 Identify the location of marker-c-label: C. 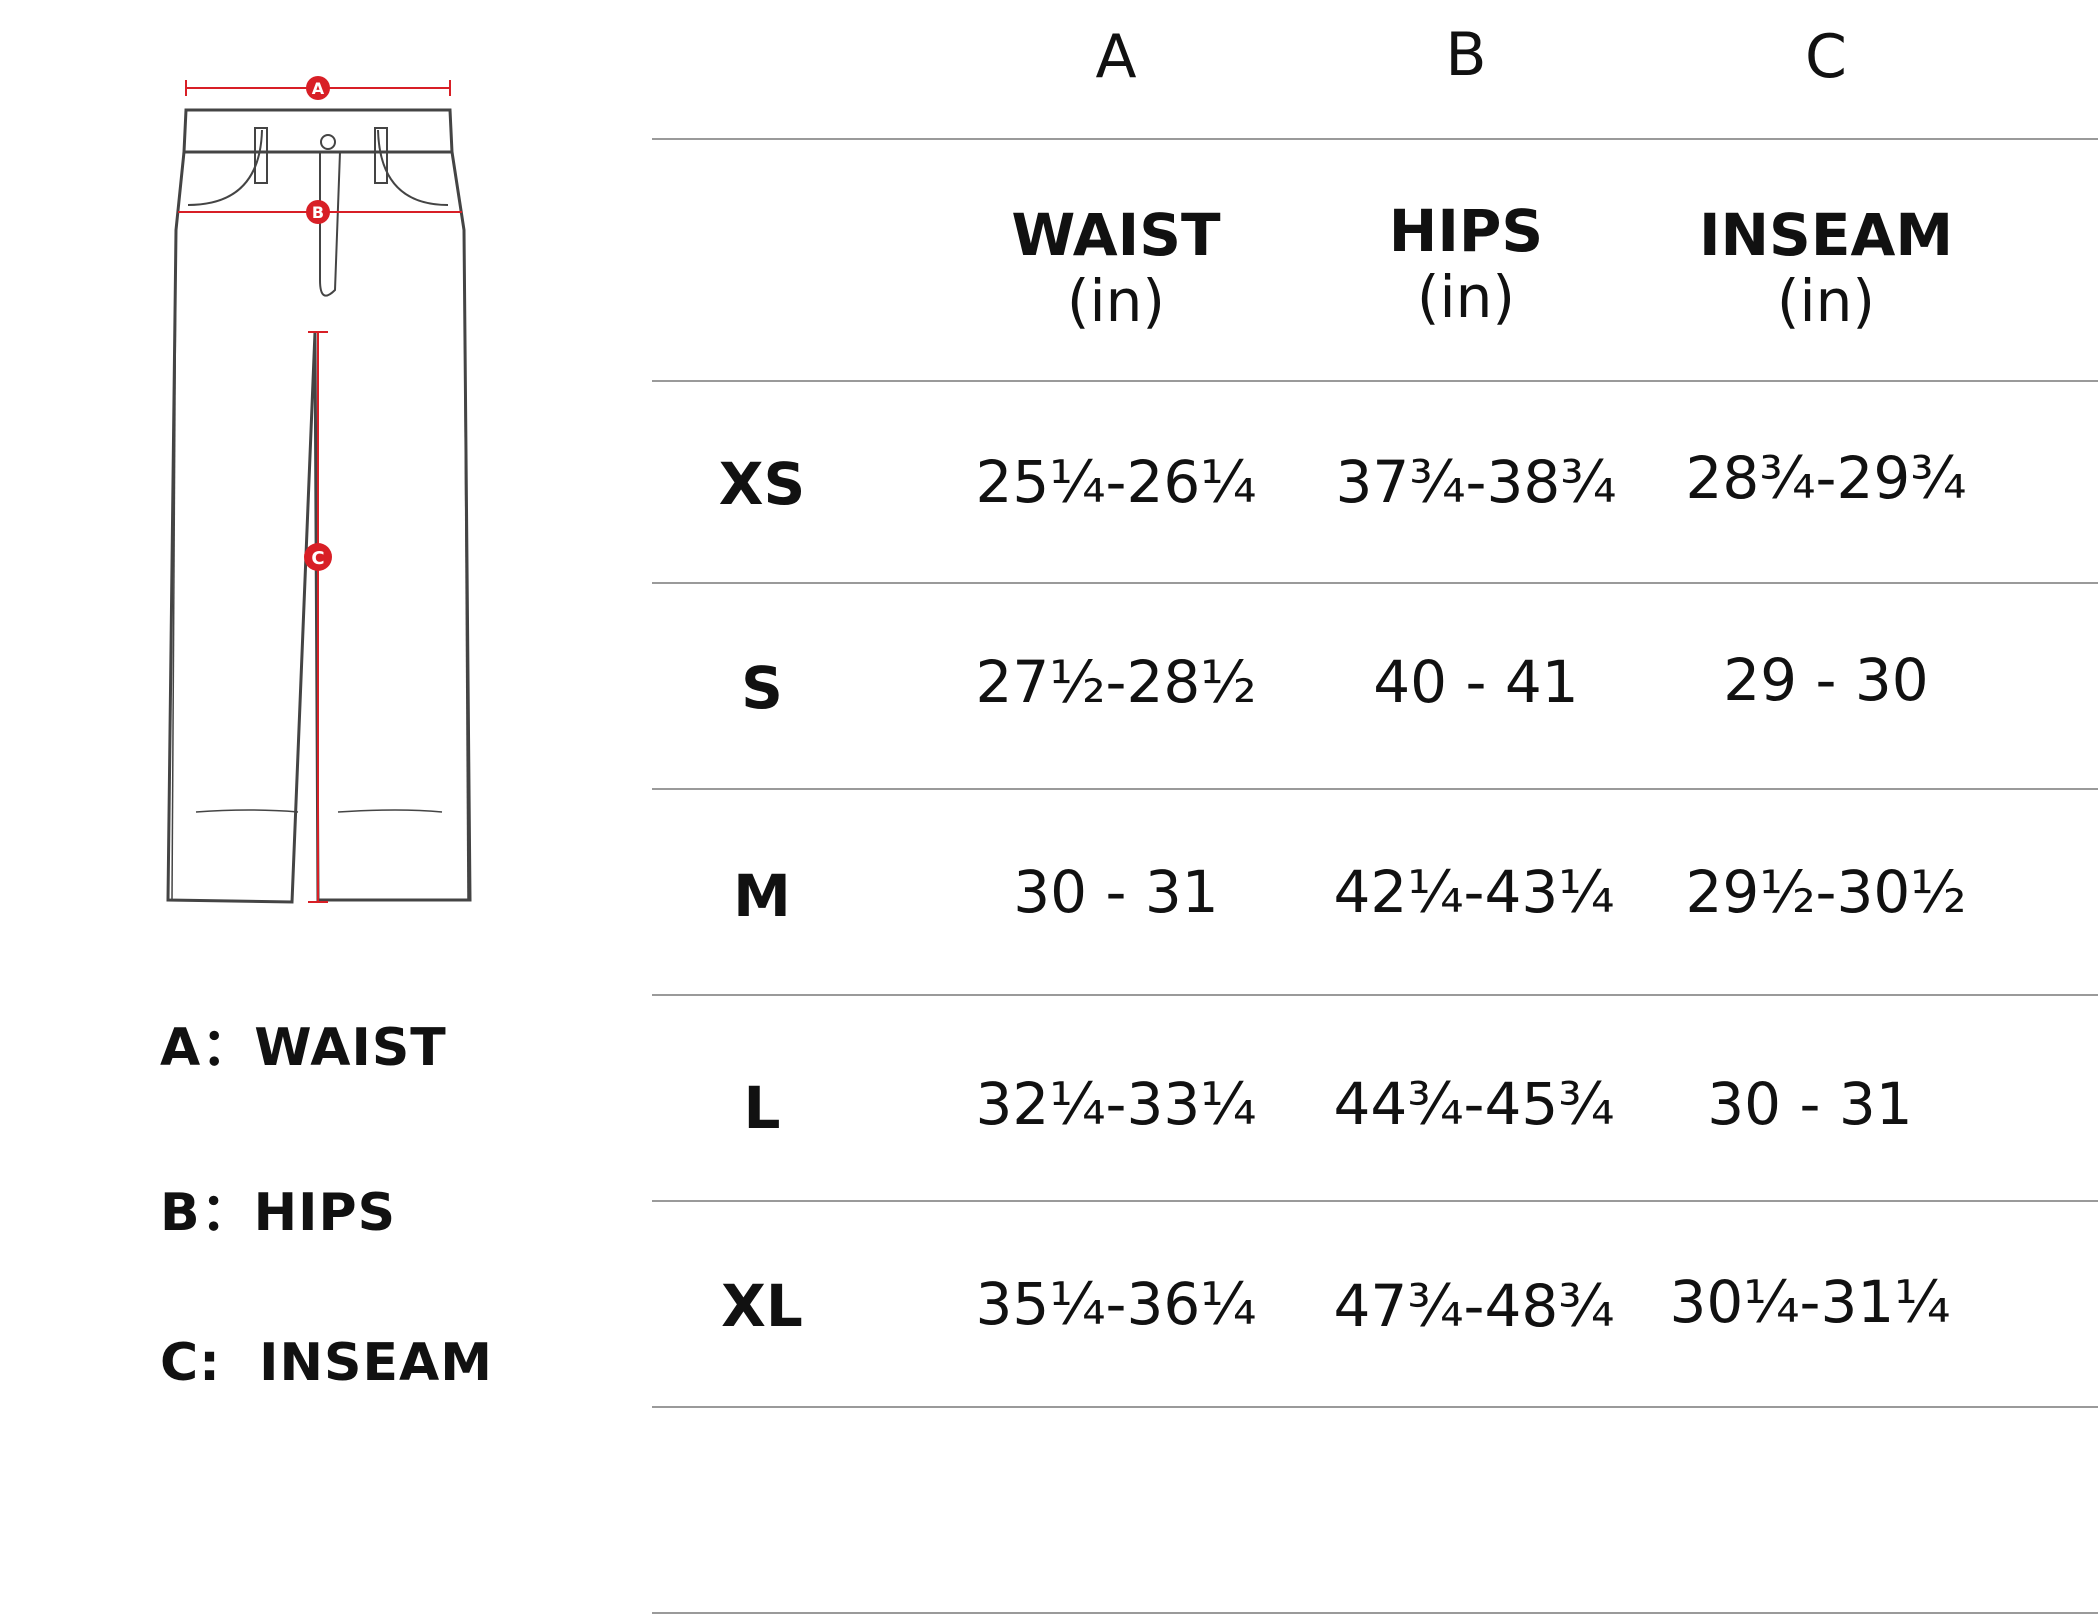
(317, 558).